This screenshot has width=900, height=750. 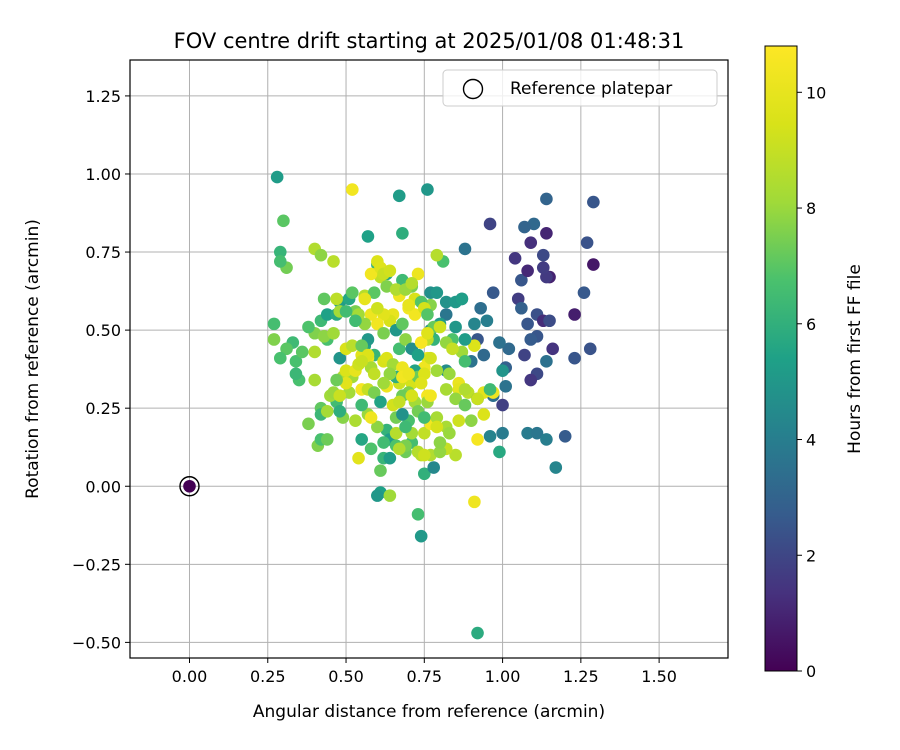 I want to click on reference-point, so click(x=189, y=486).